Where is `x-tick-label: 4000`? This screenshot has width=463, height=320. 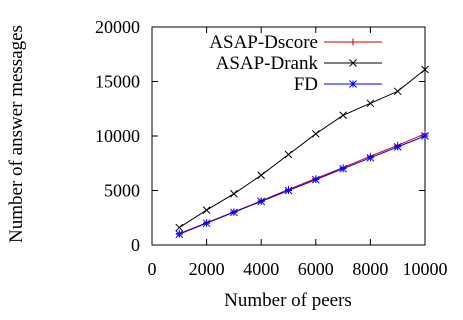
x-tick-label: 4000 is located at coordinates (261, 269).